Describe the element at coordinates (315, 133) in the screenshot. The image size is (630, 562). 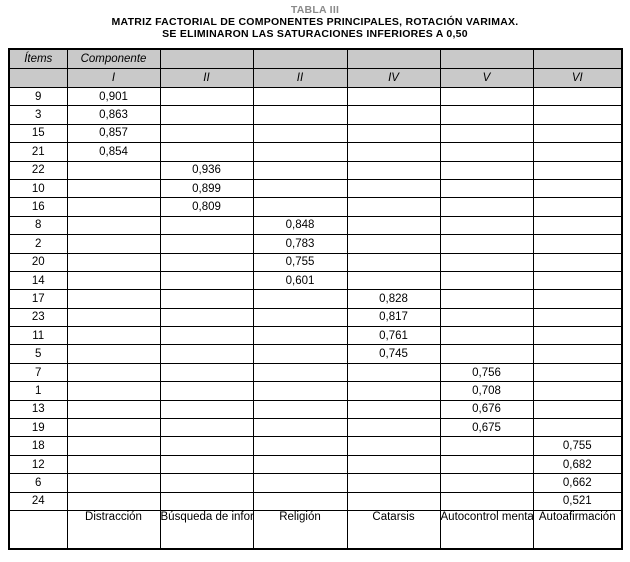
I see `table-row: 15 0,857` at that location.